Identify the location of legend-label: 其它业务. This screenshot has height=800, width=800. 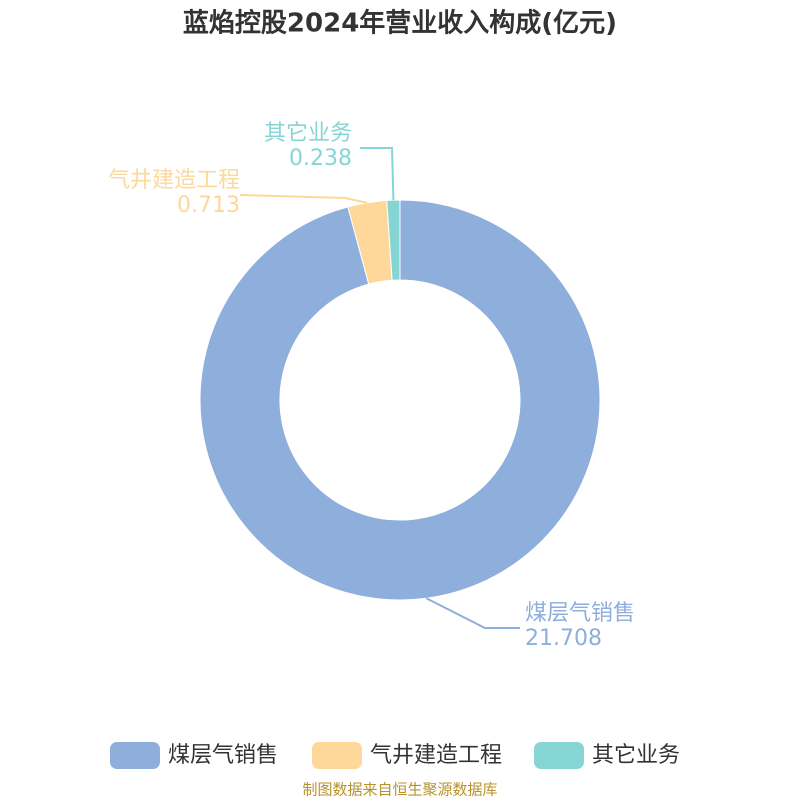
(636, 755).